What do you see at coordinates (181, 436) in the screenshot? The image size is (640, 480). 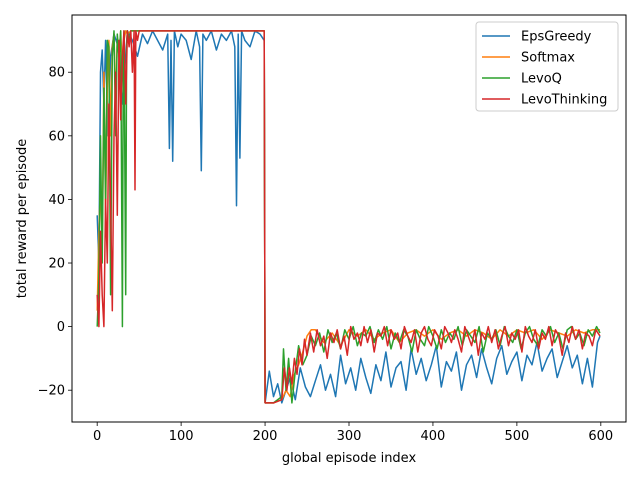 I see `x-tick-label: 100` at bounding box center [181, 436].